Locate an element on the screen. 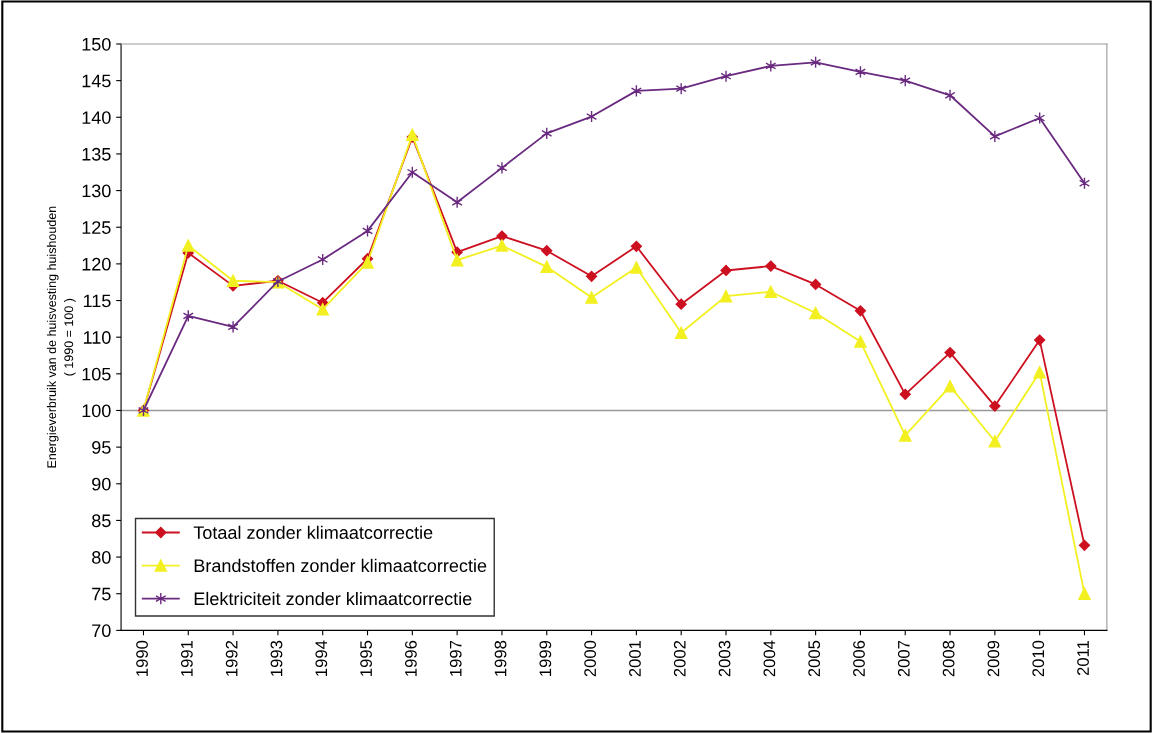 This screenshot has height=733, width=1153. x-tick-label: 2001 is located at coordinates (635, 658).